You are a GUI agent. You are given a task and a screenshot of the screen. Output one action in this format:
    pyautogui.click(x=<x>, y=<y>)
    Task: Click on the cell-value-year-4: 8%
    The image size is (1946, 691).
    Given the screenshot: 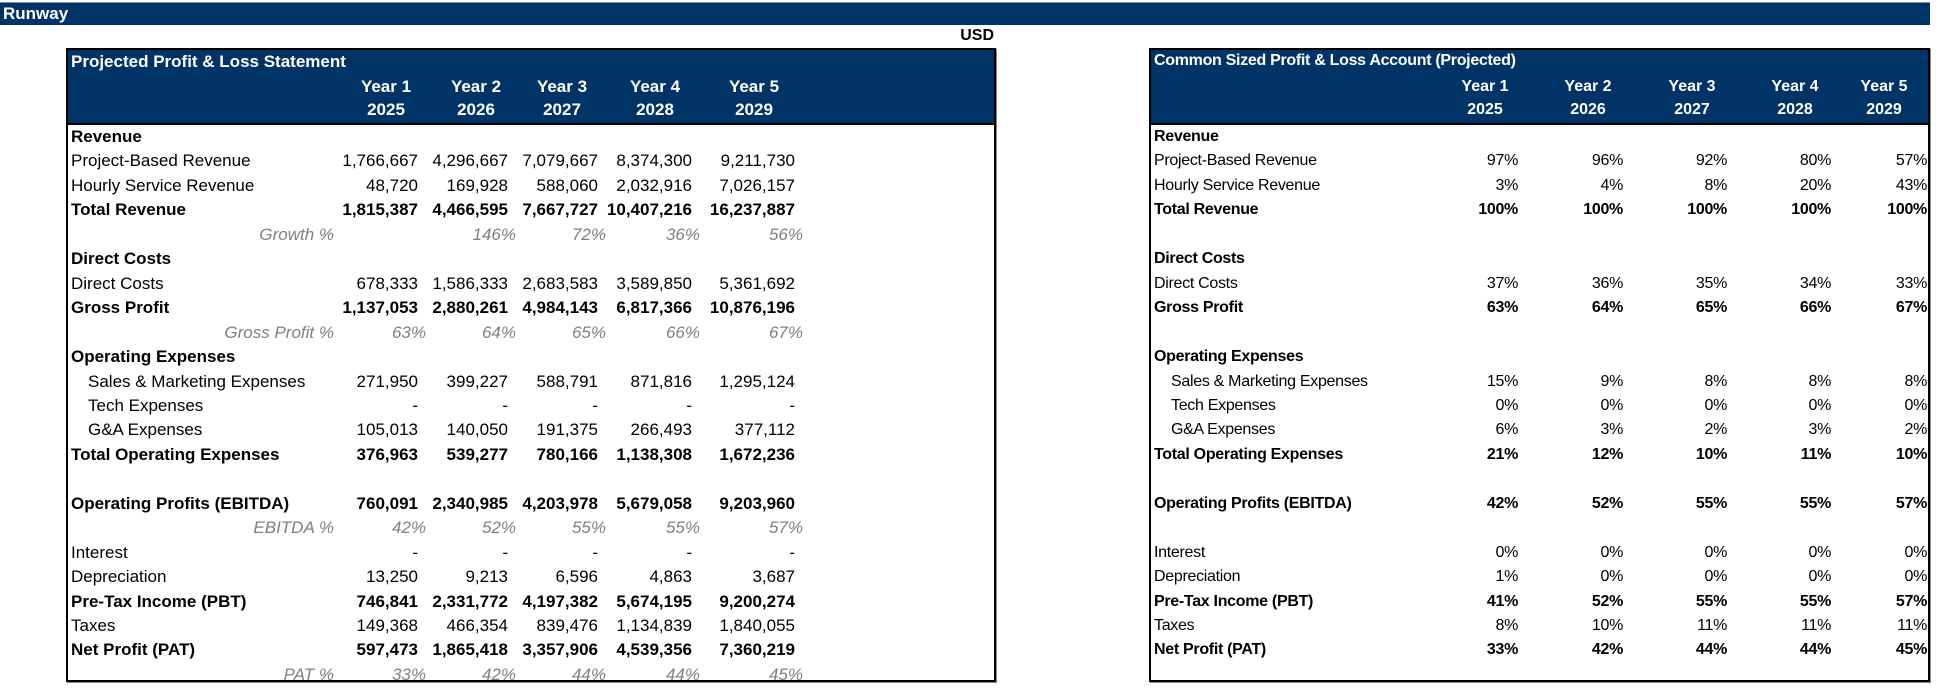 What is the action you would take?
    pyautogui.click(x=1819, y=381)
    